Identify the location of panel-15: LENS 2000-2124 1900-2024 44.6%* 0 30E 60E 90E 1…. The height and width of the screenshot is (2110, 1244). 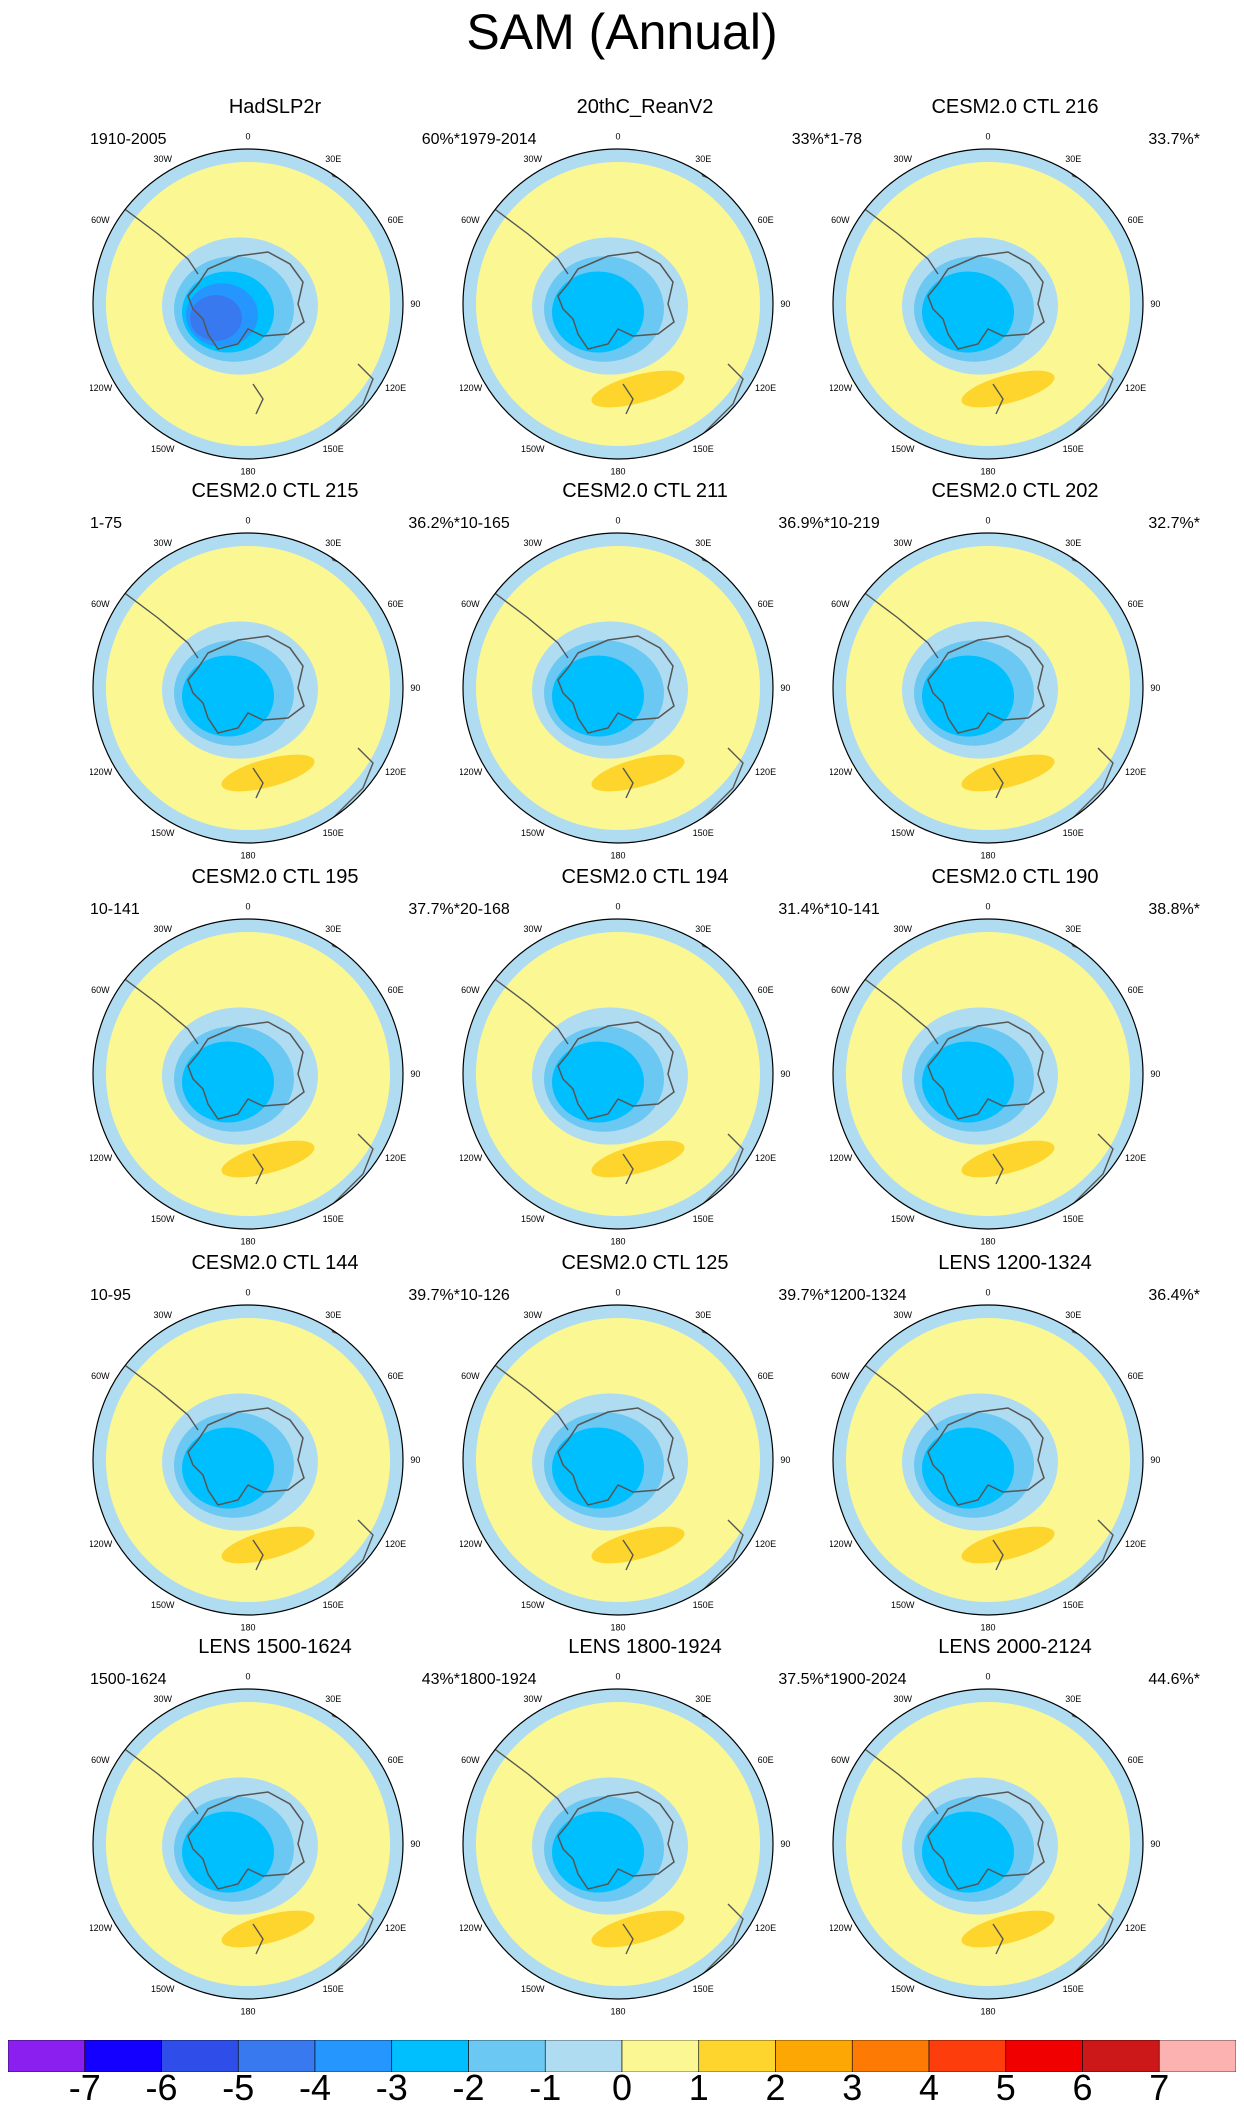
(1030, 1826).